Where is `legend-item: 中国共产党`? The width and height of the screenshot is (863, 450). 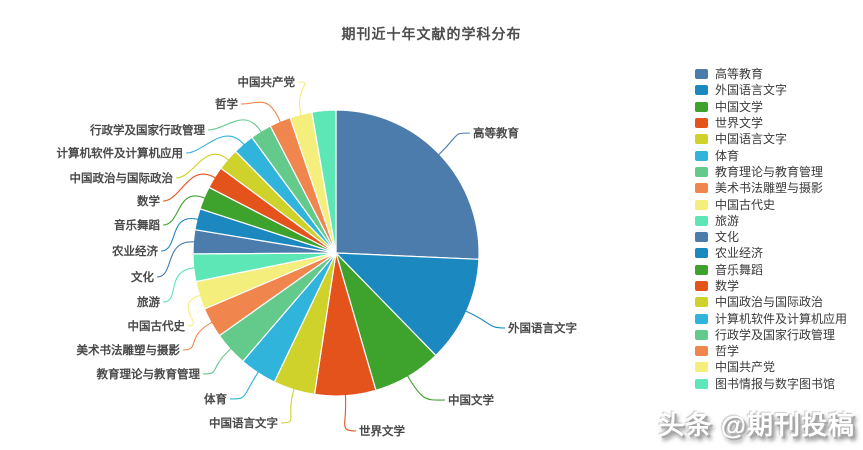 legend-item: 中国共产党 is located at coordinates (771, 367).